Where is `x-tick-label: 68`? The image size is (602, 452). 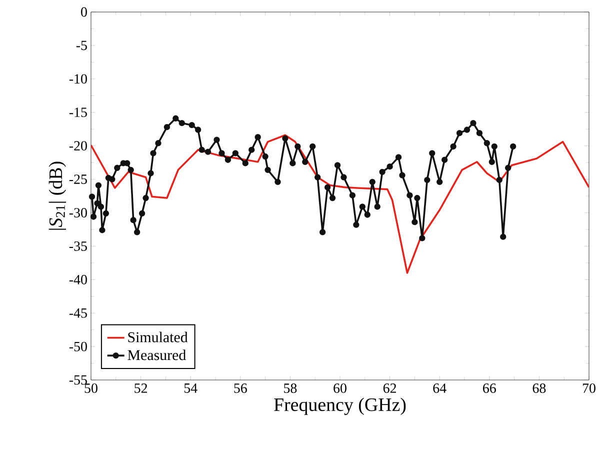
x-tick-label: 68 is located at coordinates (539, 388).